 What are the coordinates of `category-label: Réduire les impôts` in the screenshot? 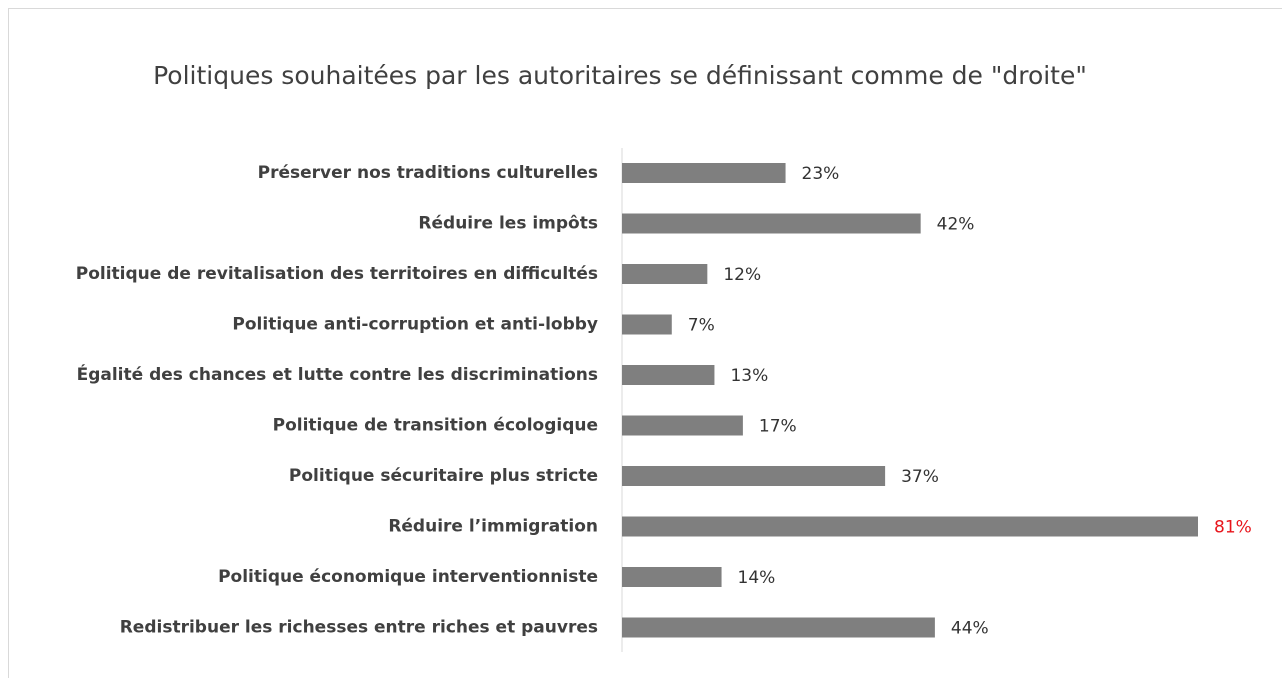 It's located at (508, 224).